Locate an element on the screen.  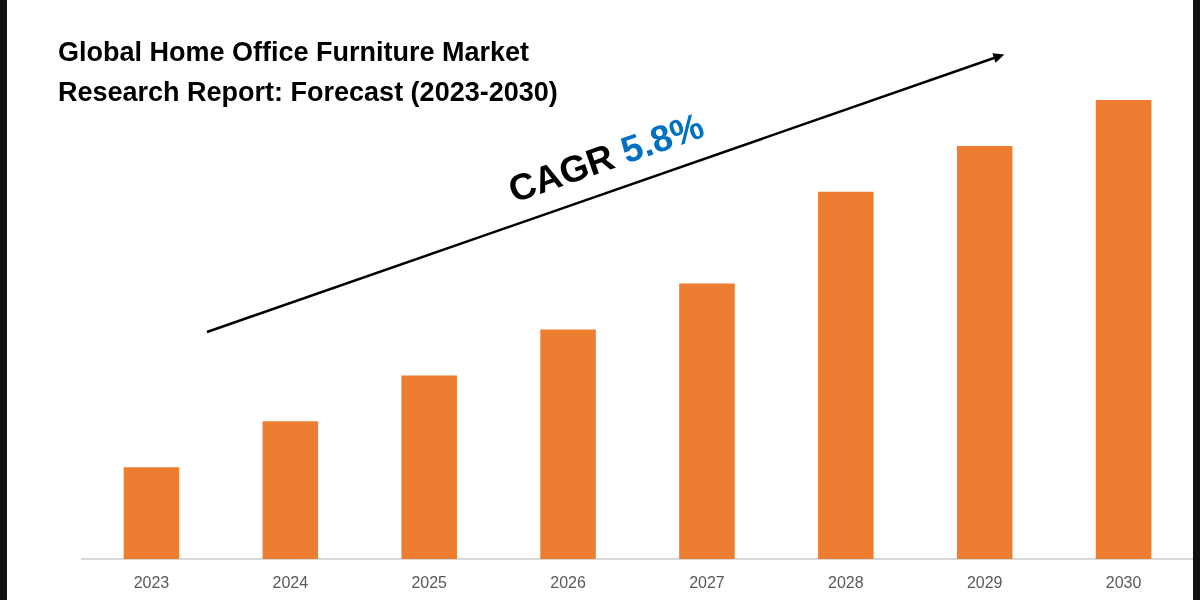
x-tick-label: 2028 is located at coordinates (846, 583).